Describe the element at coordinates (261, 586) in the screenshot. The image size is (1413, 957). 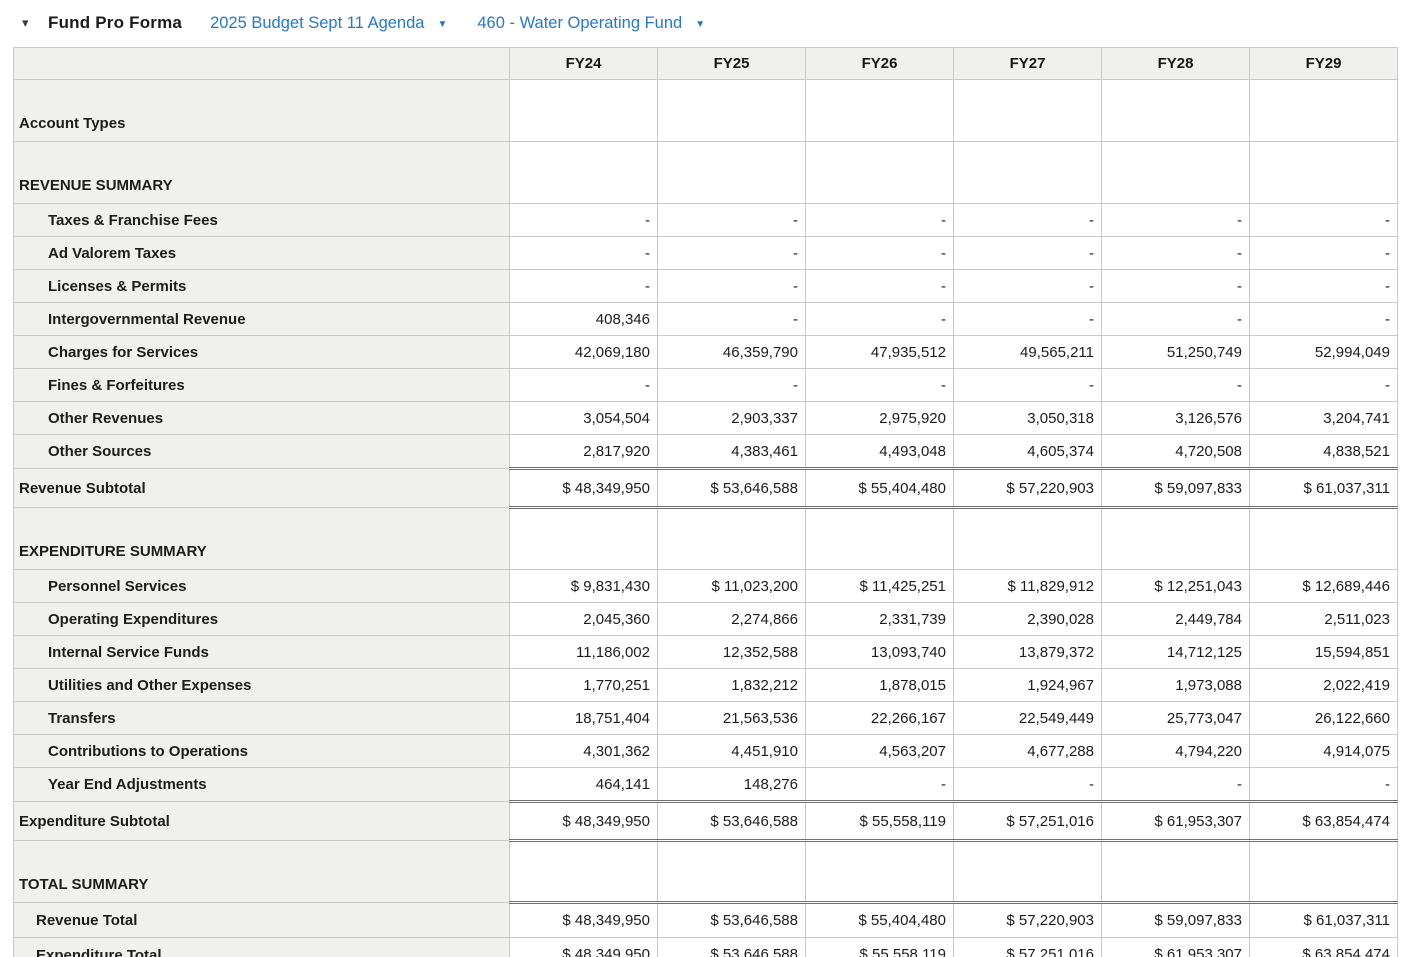
I see `row-label: Personnel Services` at that location.